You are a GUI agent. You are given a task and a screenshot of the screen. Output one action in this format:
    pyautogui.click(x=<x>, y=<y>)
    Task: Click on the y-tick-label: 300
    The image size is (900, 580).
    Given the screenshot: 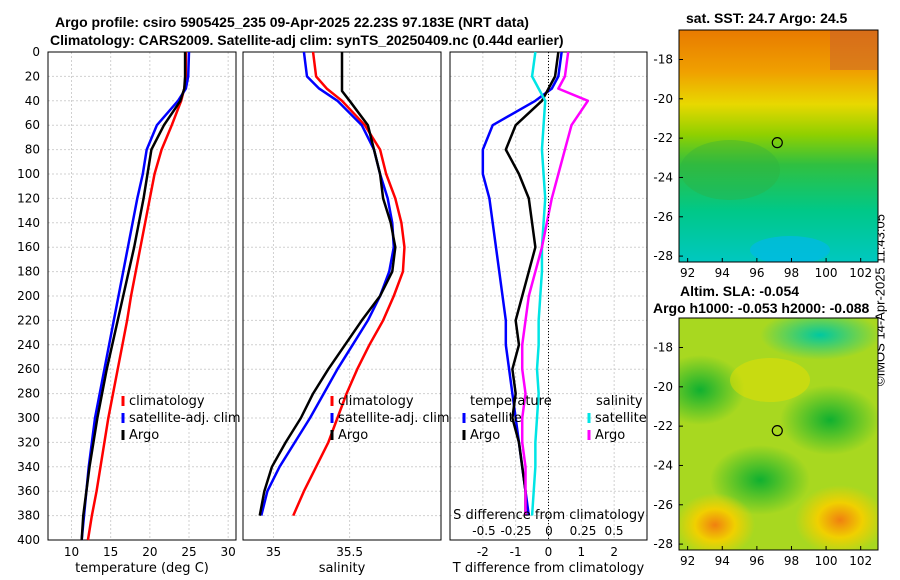 What is the action you would take?
    pyautogui.click(x=28, y=418)
    